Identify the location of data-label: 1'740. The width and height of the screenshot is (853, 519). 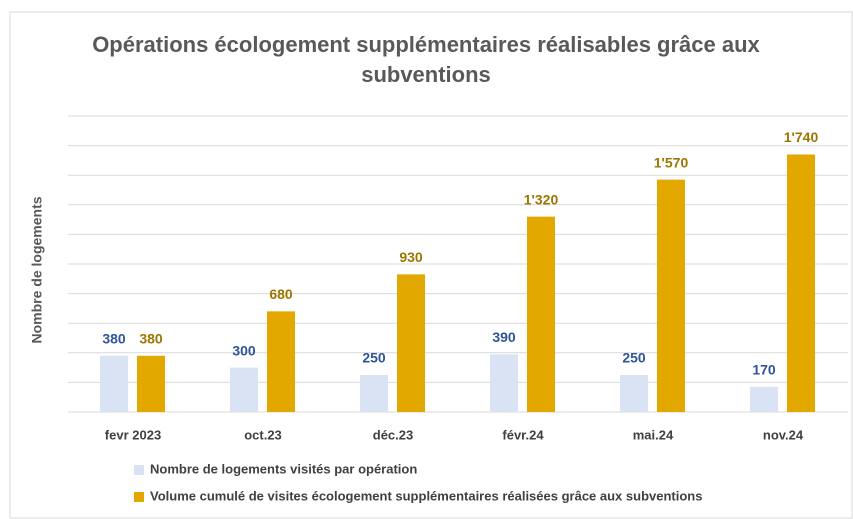
(801, 137).